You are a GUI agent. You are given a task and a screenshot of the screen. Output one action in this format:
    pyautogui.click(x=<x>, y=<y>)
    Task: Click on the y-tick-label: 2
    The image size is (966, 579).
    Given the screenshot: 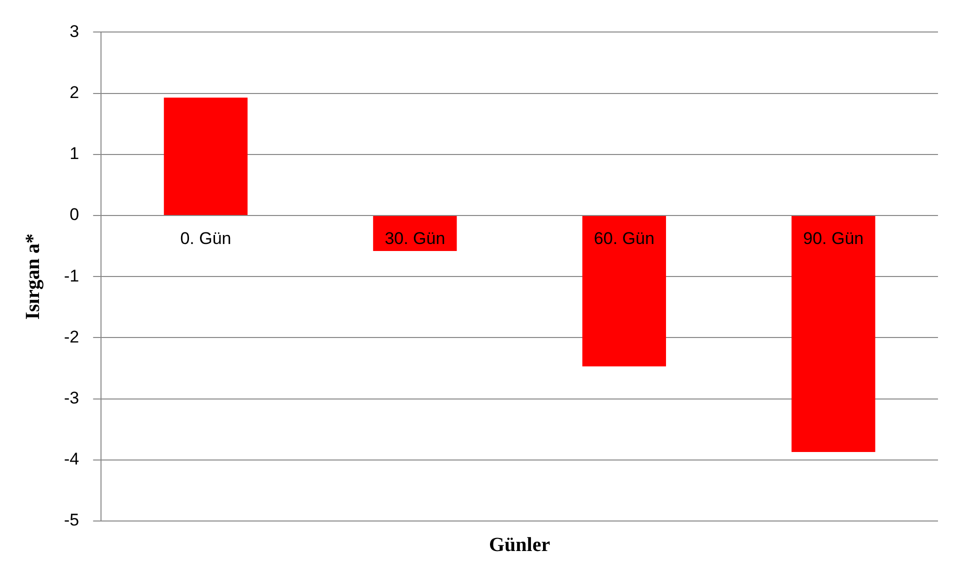 What is the action you would take?
    pyautogui.click(x=75, y=92)
    